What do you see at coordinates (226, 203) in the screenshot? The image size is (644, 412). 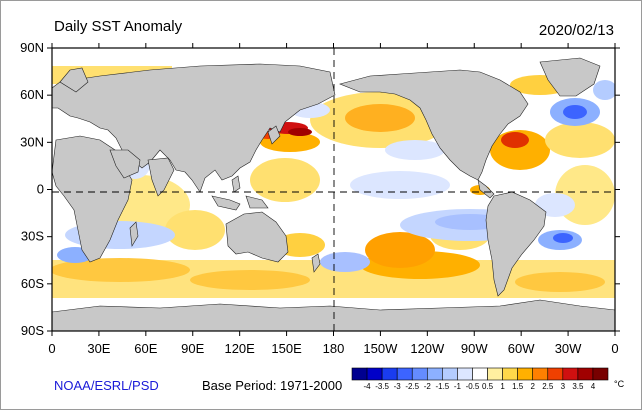 I see `indonesia` at bounding box center [226, 203].